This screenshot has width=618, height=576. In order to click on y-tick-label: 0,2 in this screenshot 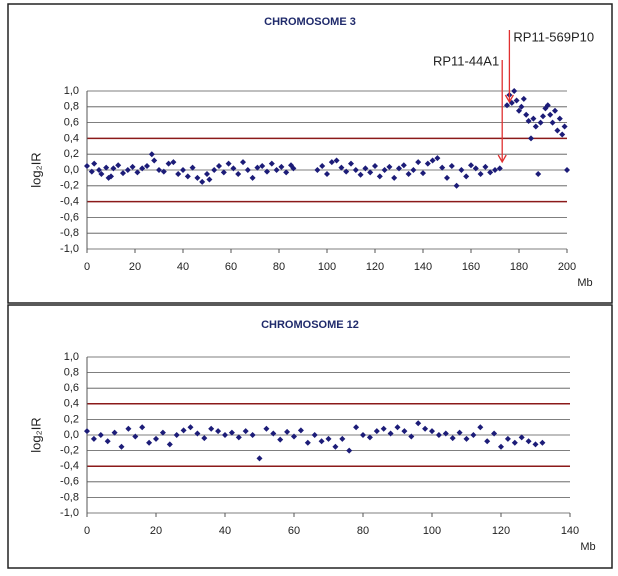, I will do `click(71, 419)`.